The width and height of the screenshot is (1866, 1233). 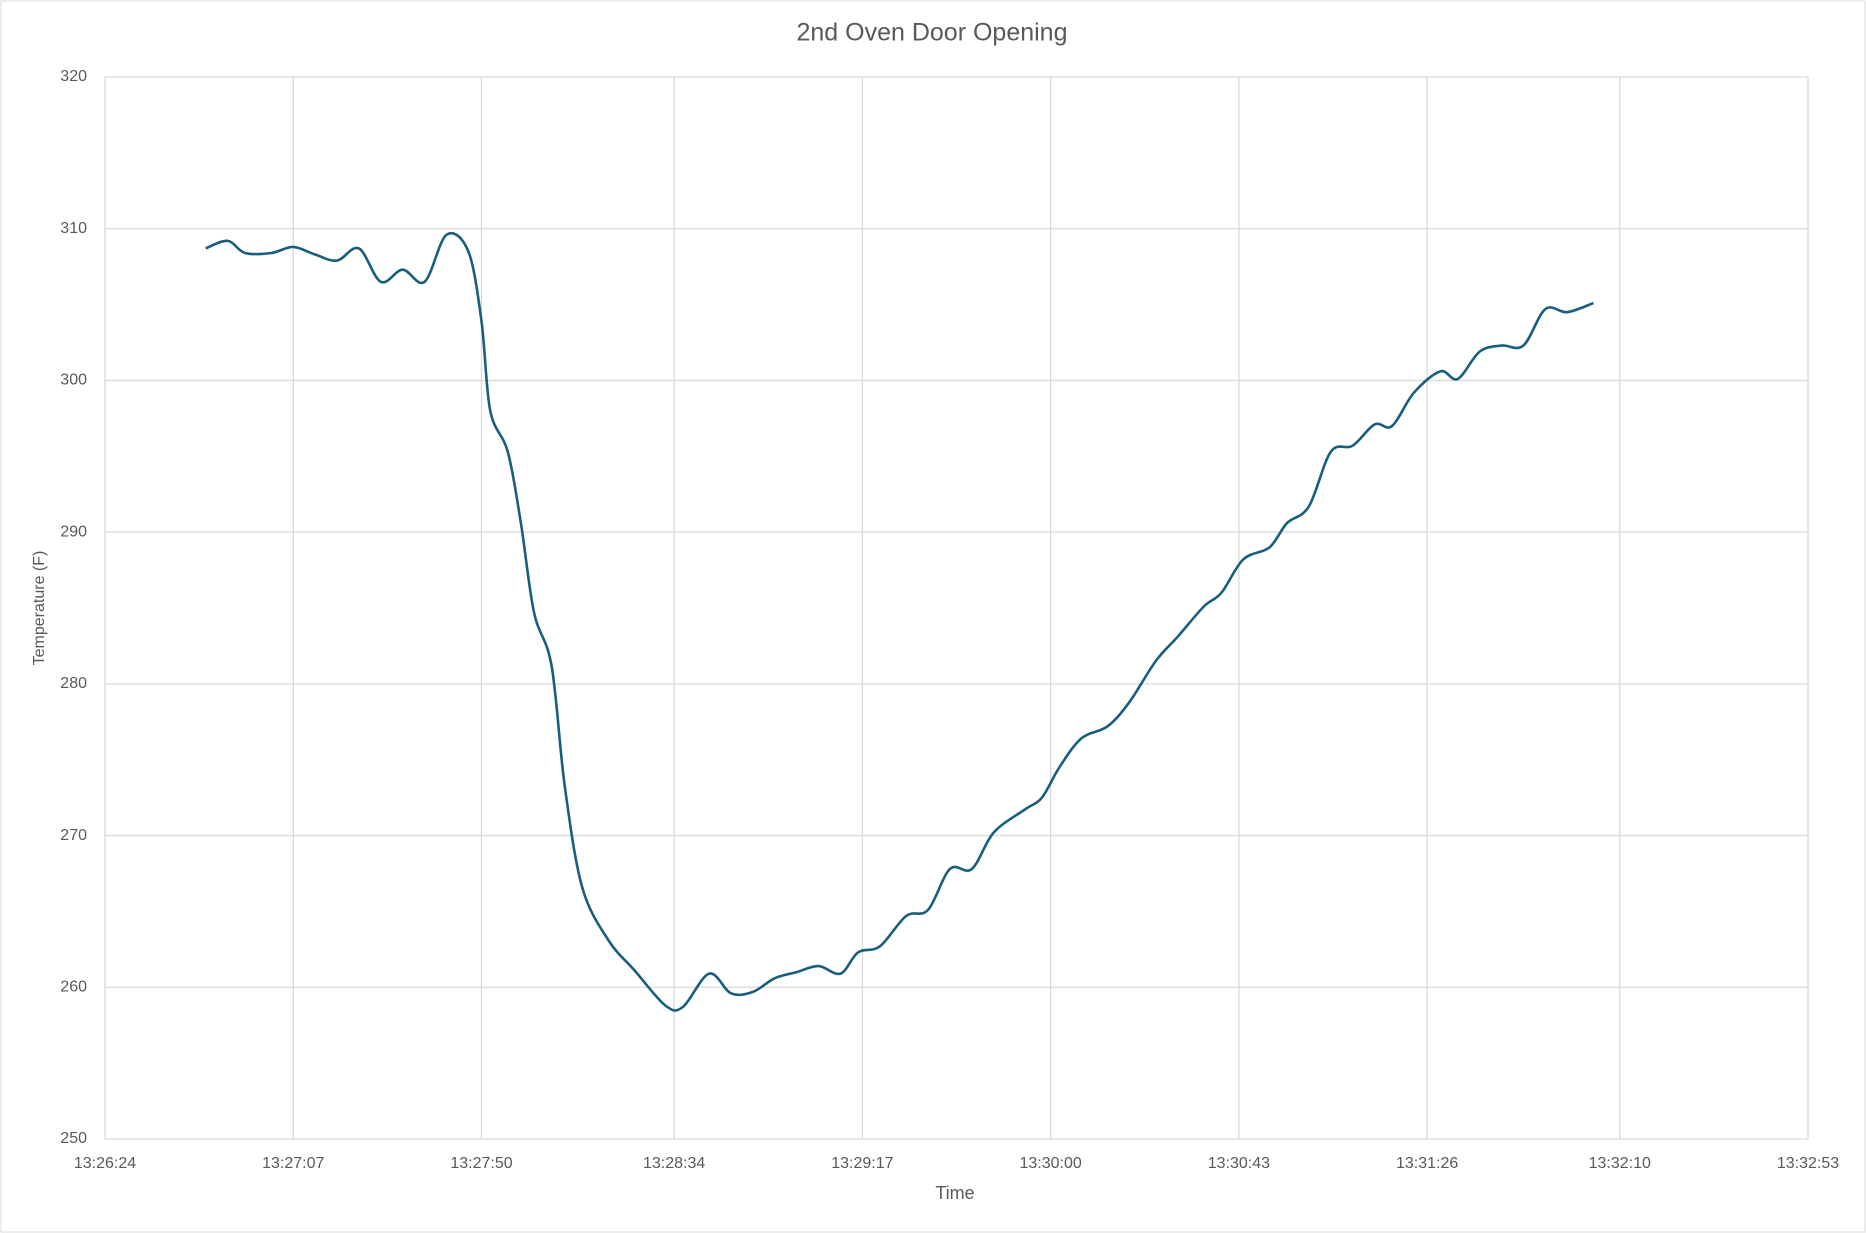 I want to click on y-tick-label: 300, so click(x=73, y=380).